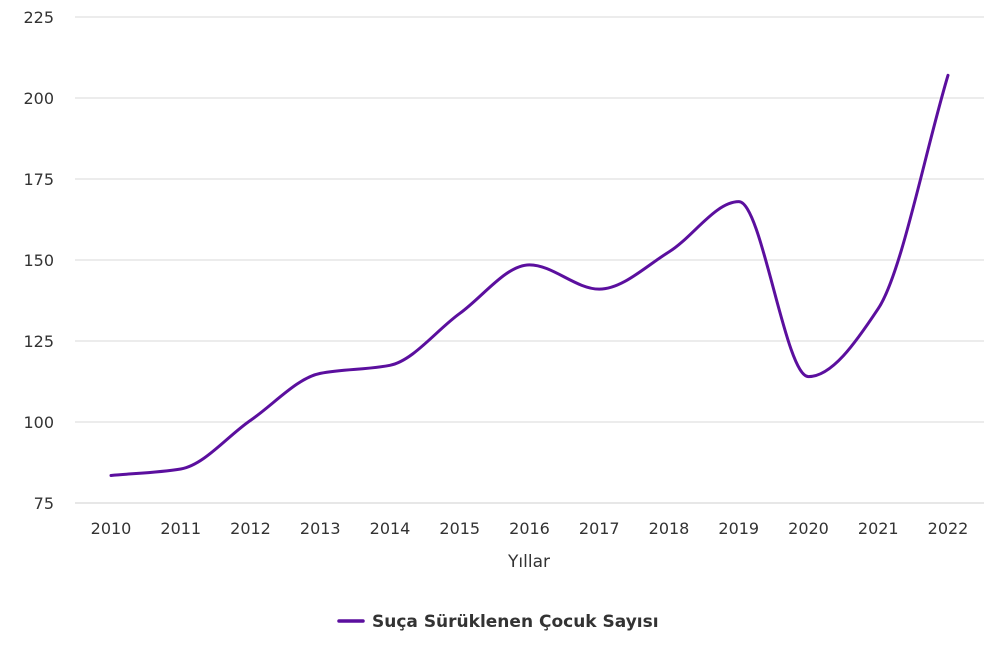 Image resolution: width=1000 pixels, height=666 pixels. I want to click on y-axis-ticks: 75 100 125 150 175 200 225, so click(38, 260).